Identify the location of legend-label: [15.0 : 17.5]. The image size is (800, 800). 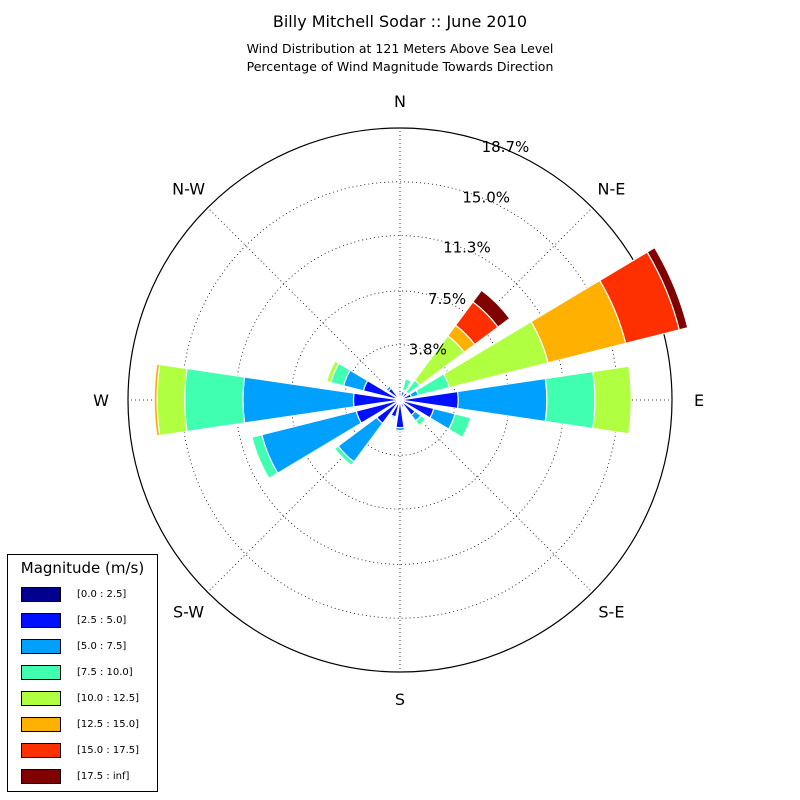
(108, 750).